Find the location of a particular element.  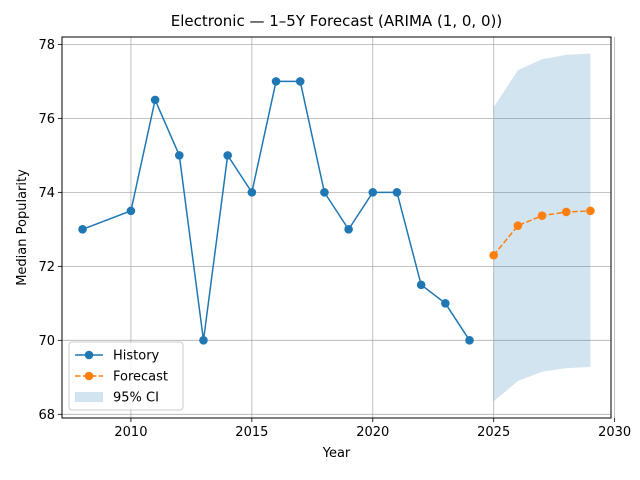

y-axis-ticks: 68 70 72 74 76 78 is located at coordinates (50, 230).